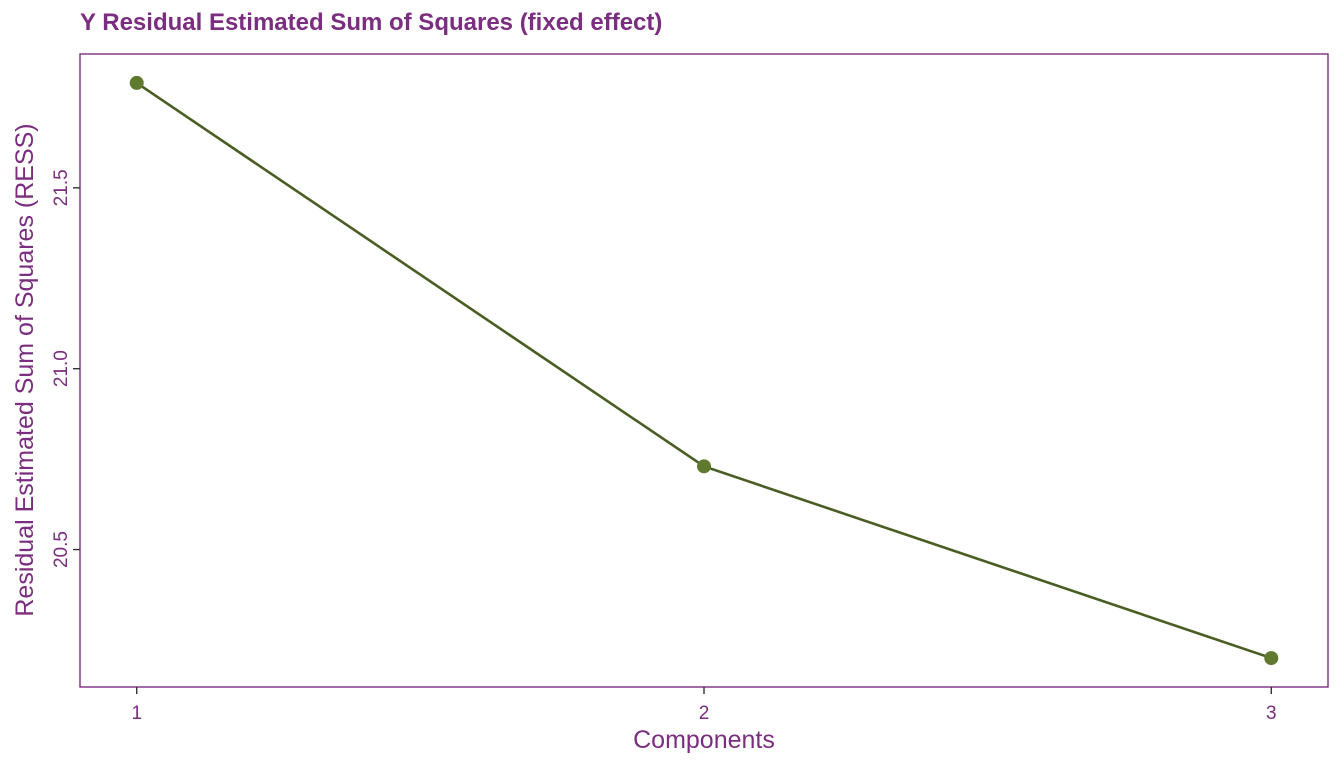 The height and width of the screenshot is (768, 1344). What do you see at coordinates (61, 549) in the screenshot?
I see `y-tick-label: 20.5` at bounding box center [61, 549].